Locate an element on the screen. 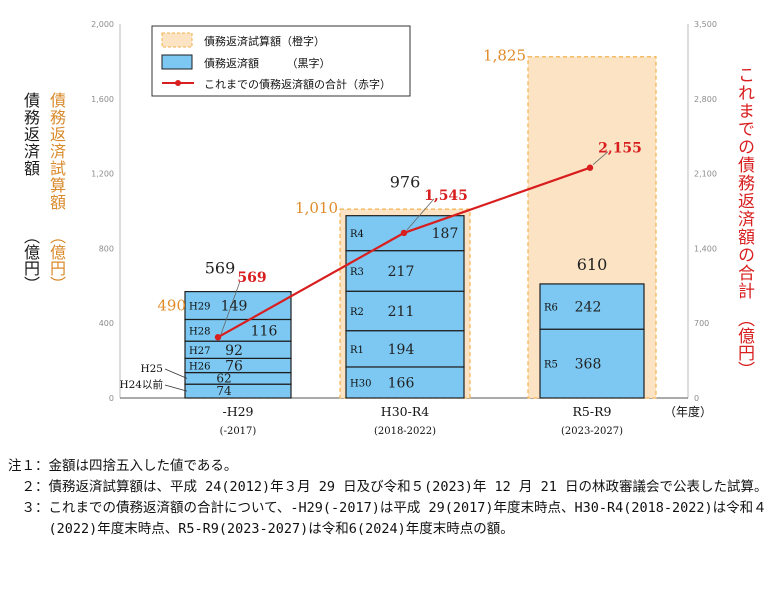  note-1-text: 金額は四捨五入した値である。 is located at coordinates (143, 466).